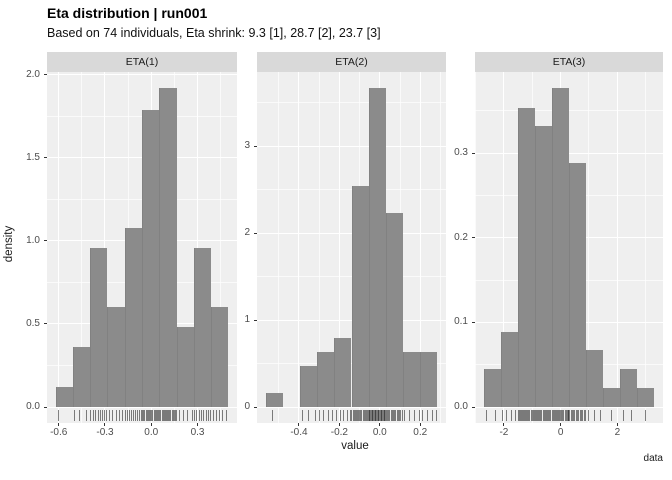 This screenshot has height=480, width=672. I want to click on gridline-major-y, so click(351, 407).